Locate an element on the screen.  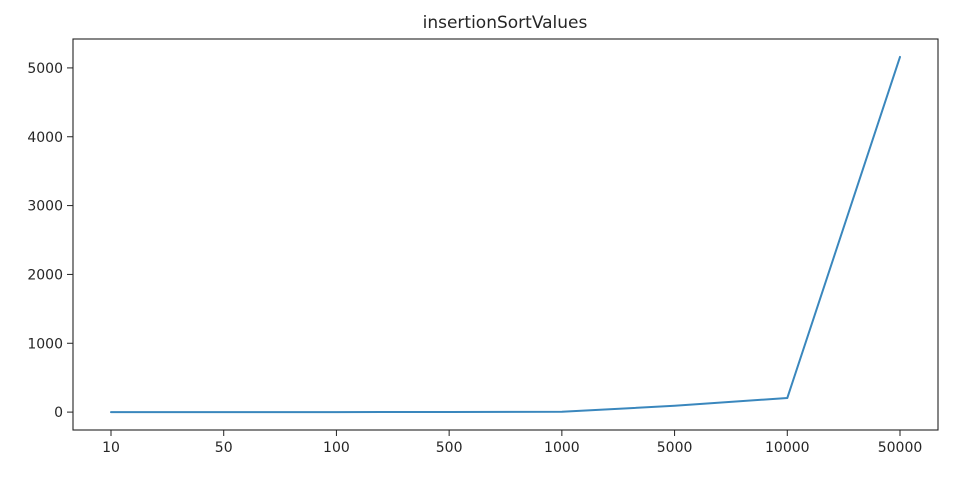
x-tick-label: 10 is located at coordinates (111, 448).